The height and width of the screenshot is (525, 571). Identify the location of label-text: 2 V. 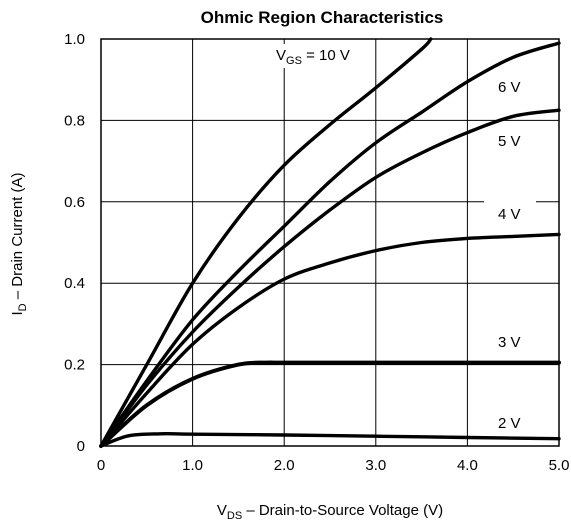
(509, 423).